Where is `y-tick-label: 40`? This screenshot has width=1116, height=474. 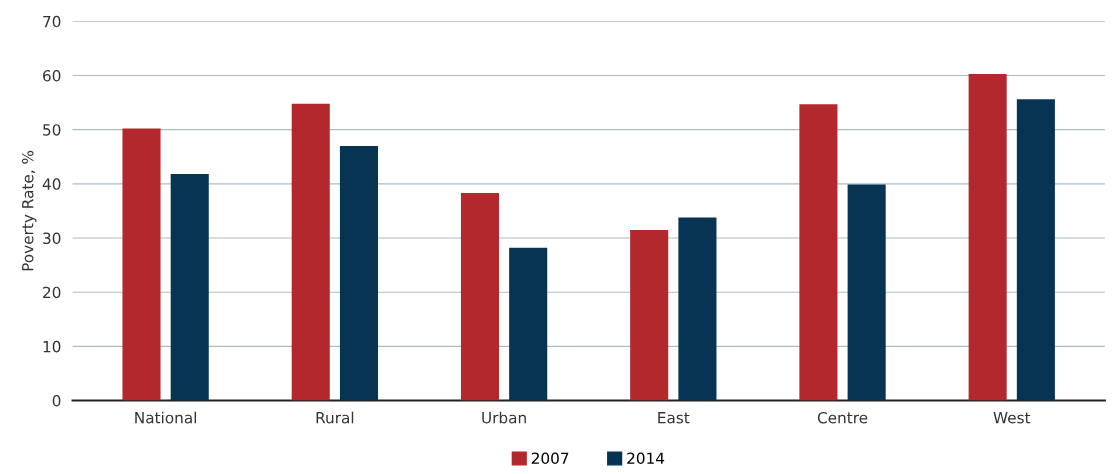
y-tick-label: 40 is located at coordinates (51, 184).